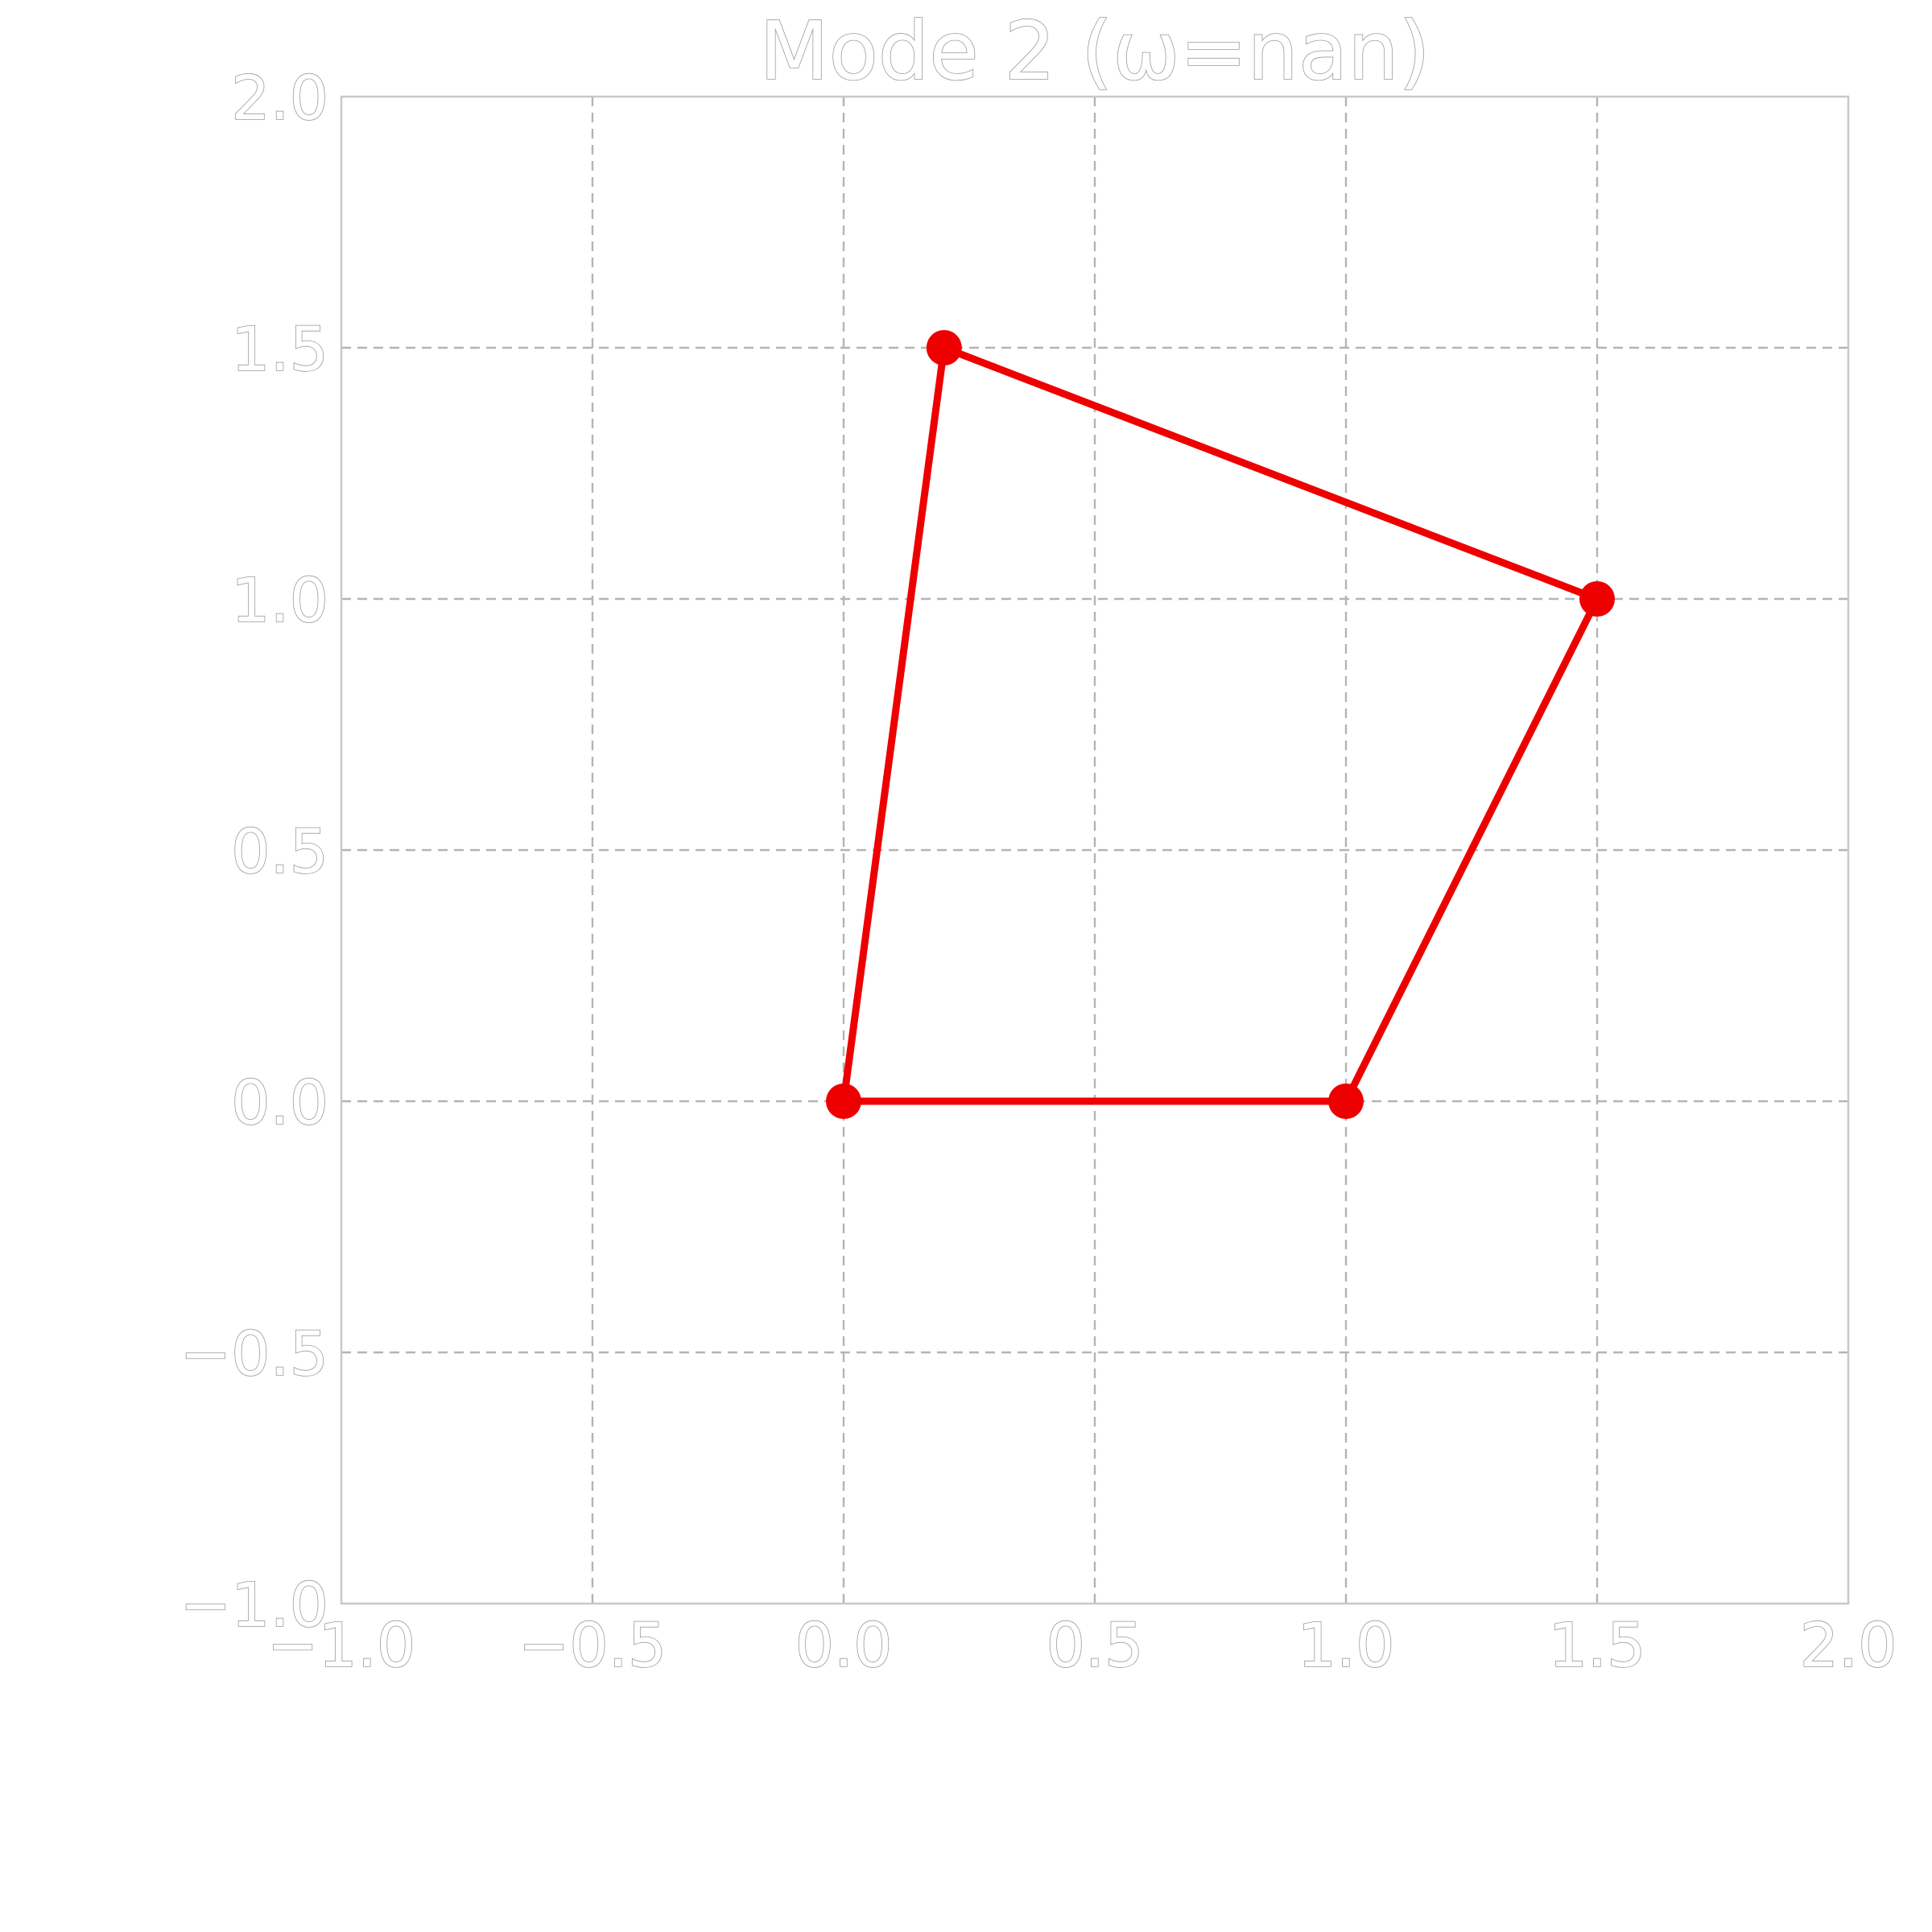  What do you see at coordinates (254, 1353) in the screenshot?
I see `y-tick-label: −0.5` at bounding box center [254, 1353].